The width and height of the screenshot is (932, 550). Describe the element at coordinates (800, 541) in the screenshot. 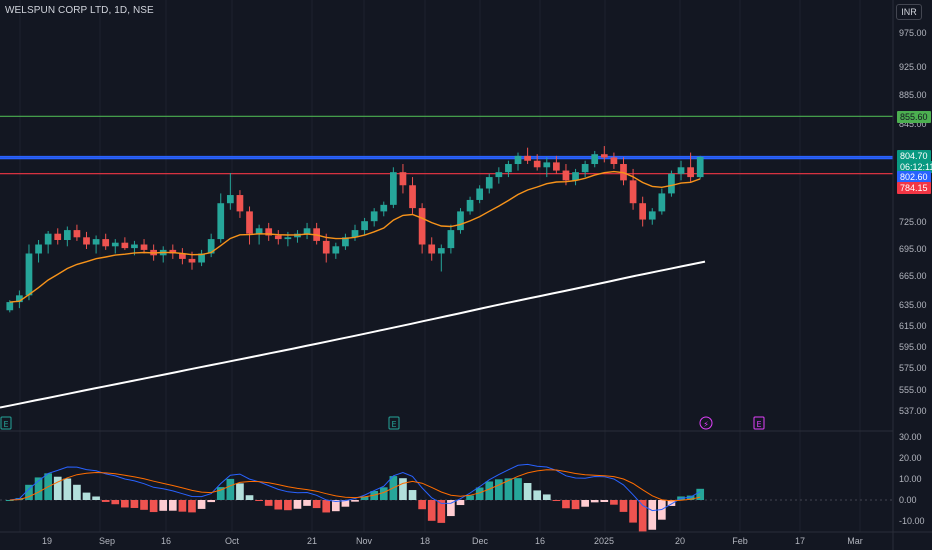

I see `time-axis-label: 17` at that location.